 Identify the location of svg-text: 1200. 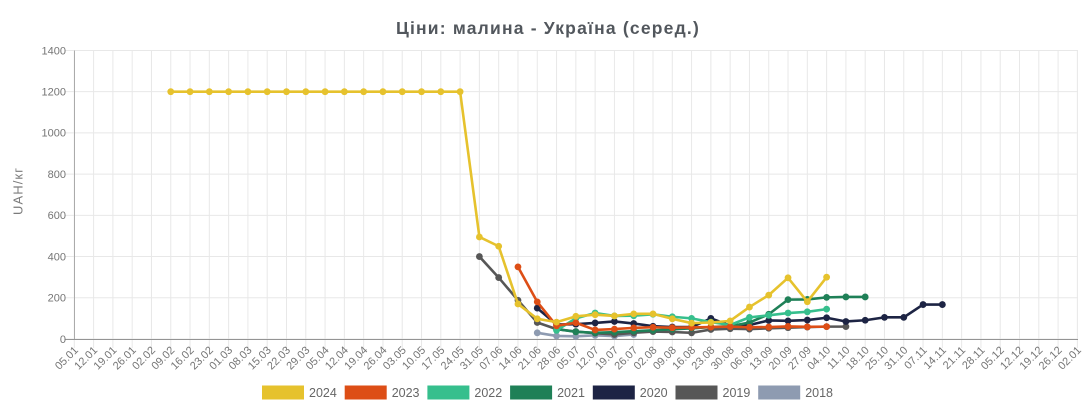
(54, 92).